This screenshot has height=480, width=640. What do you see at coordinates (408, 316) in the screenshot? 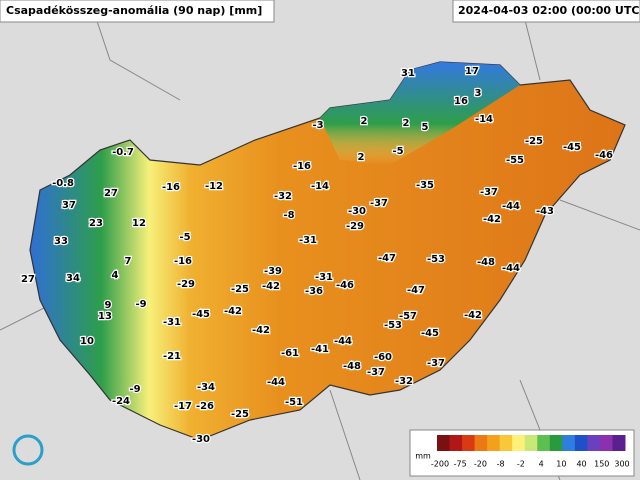
I see `station-value: -57` at bounding box center [408, 316].